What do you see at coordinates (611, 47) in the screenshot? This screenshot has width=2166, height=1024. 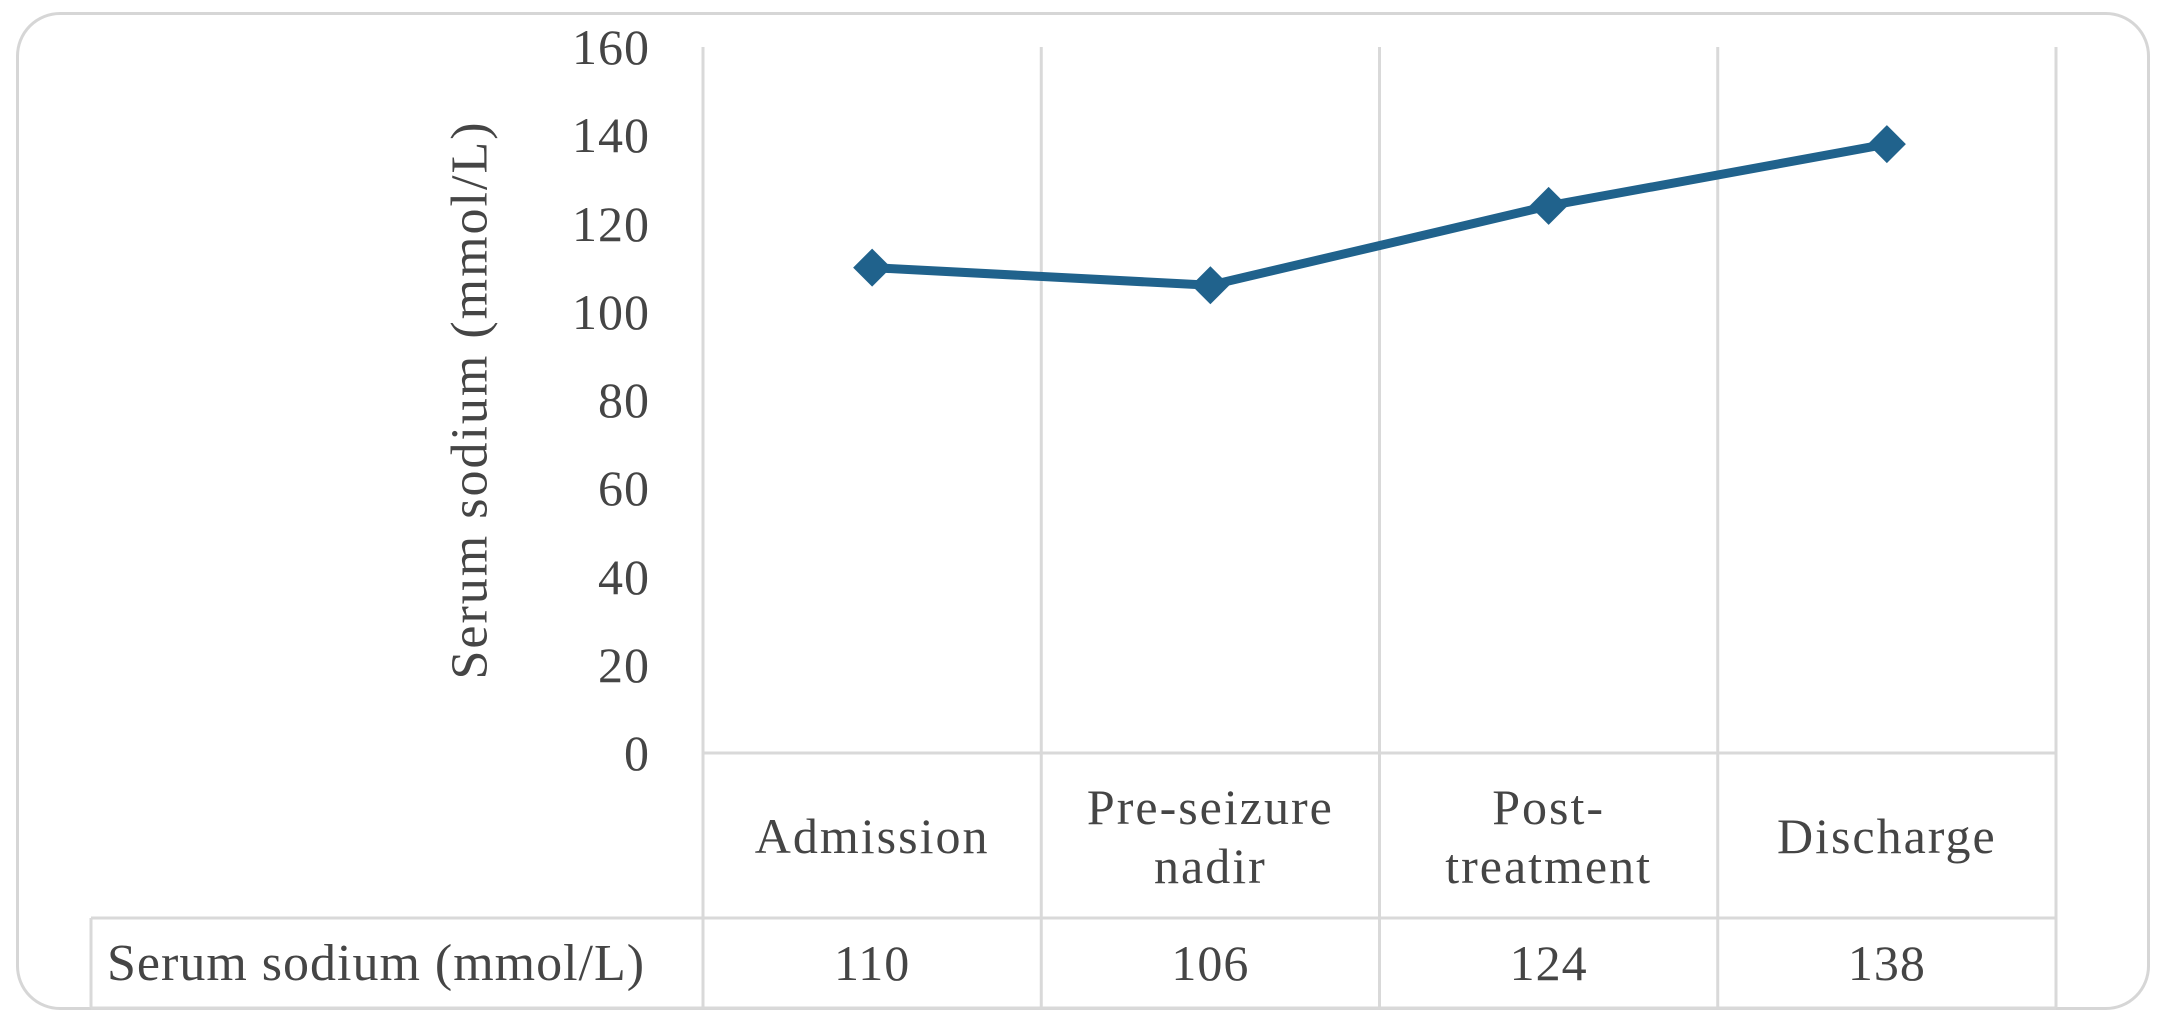 I see `y-tick-label: 160` at bounding box center [611, 47].